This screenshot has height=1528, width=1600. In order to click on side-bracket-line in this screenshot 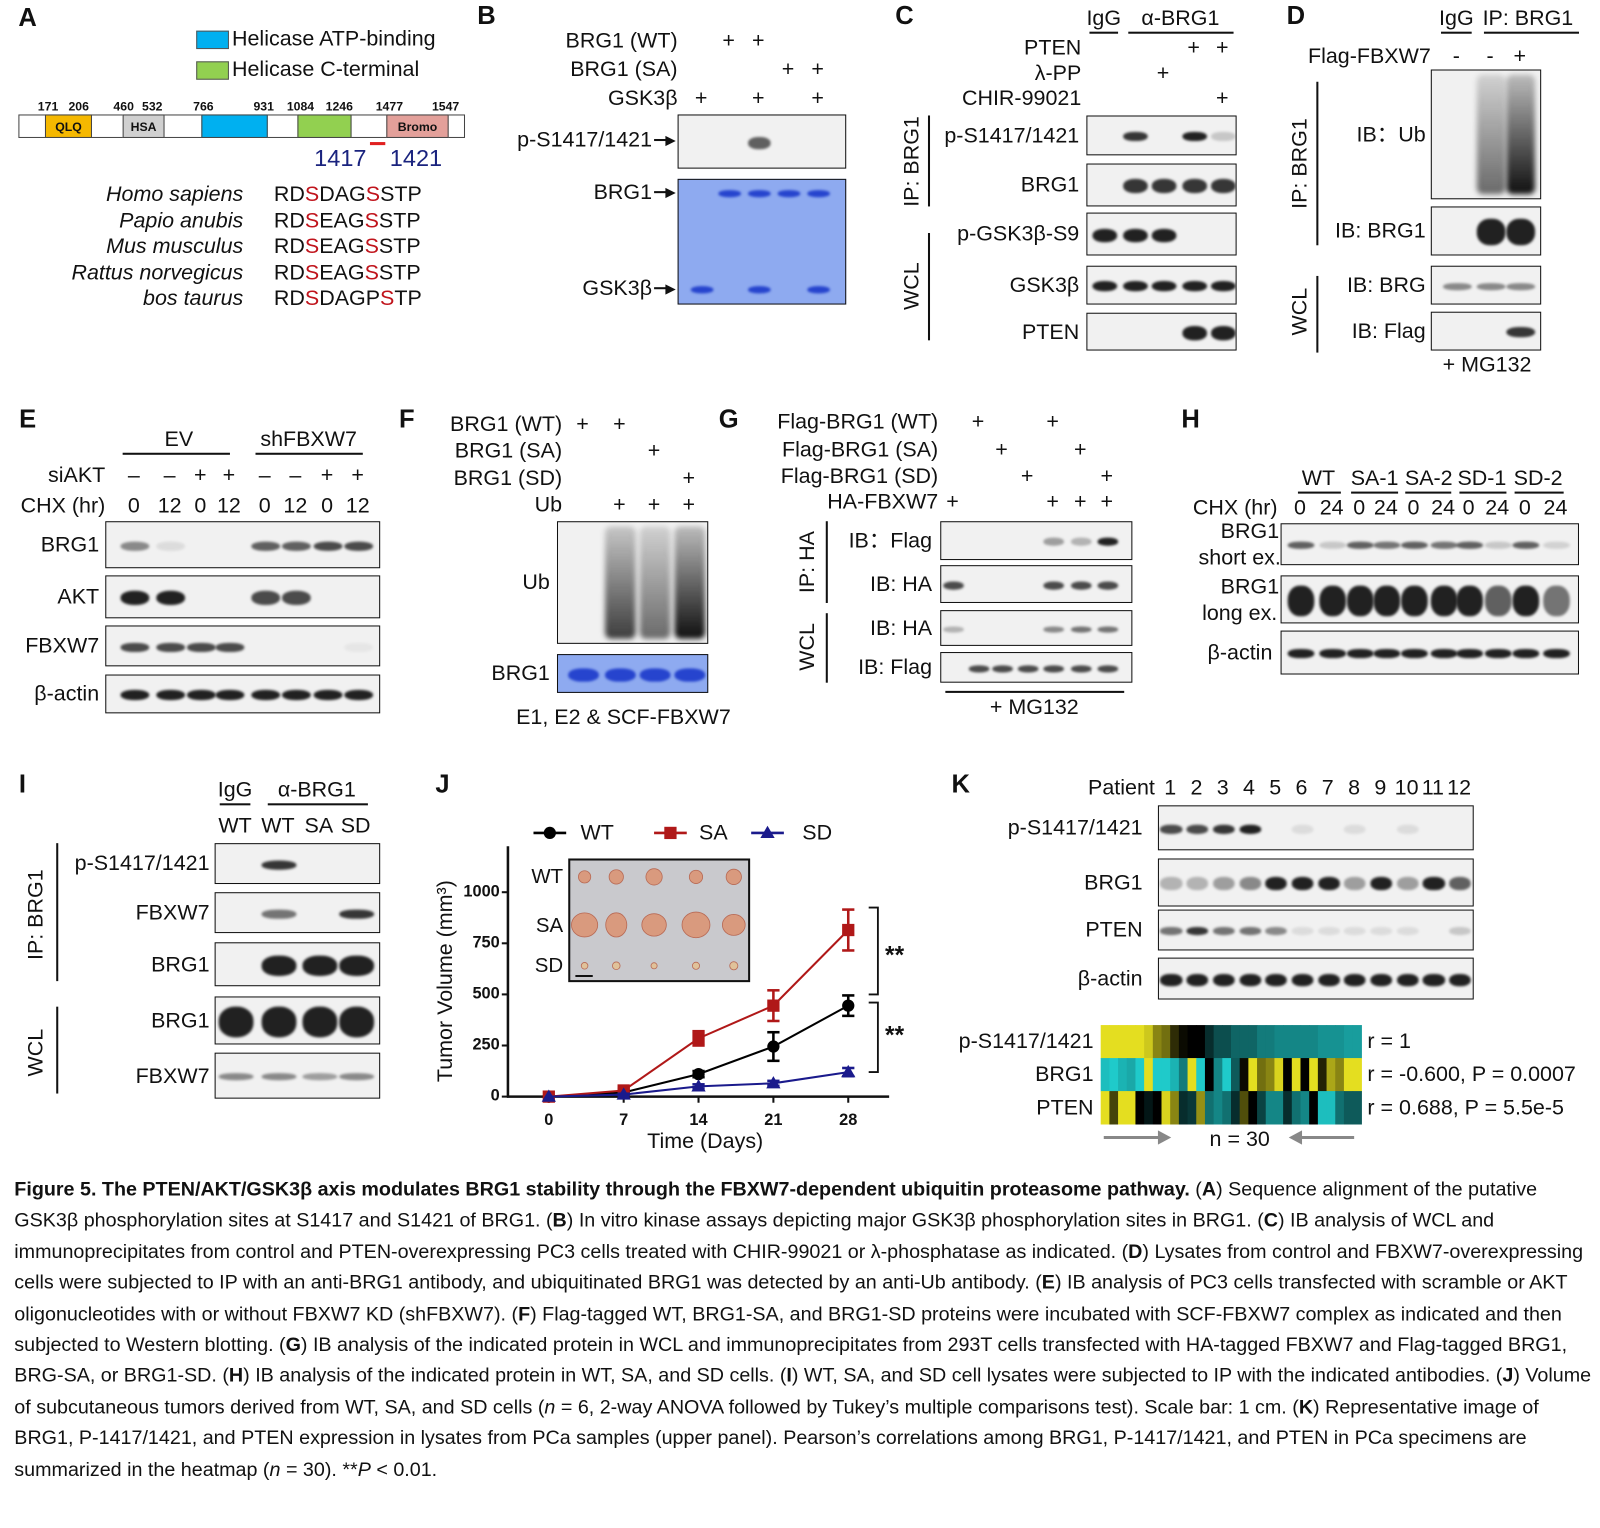, I will do `click(1317, 314)`.